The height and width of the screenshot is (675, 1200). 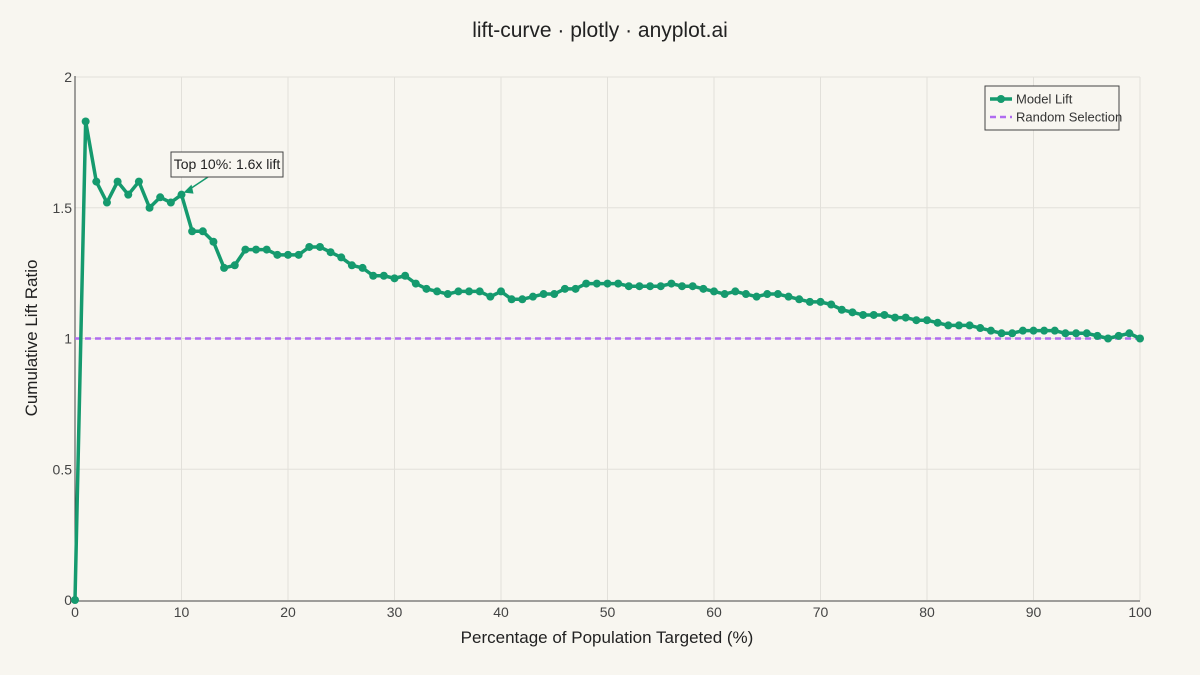 I want to click on x-tick-label: 100, so click(x=1140, y=612).